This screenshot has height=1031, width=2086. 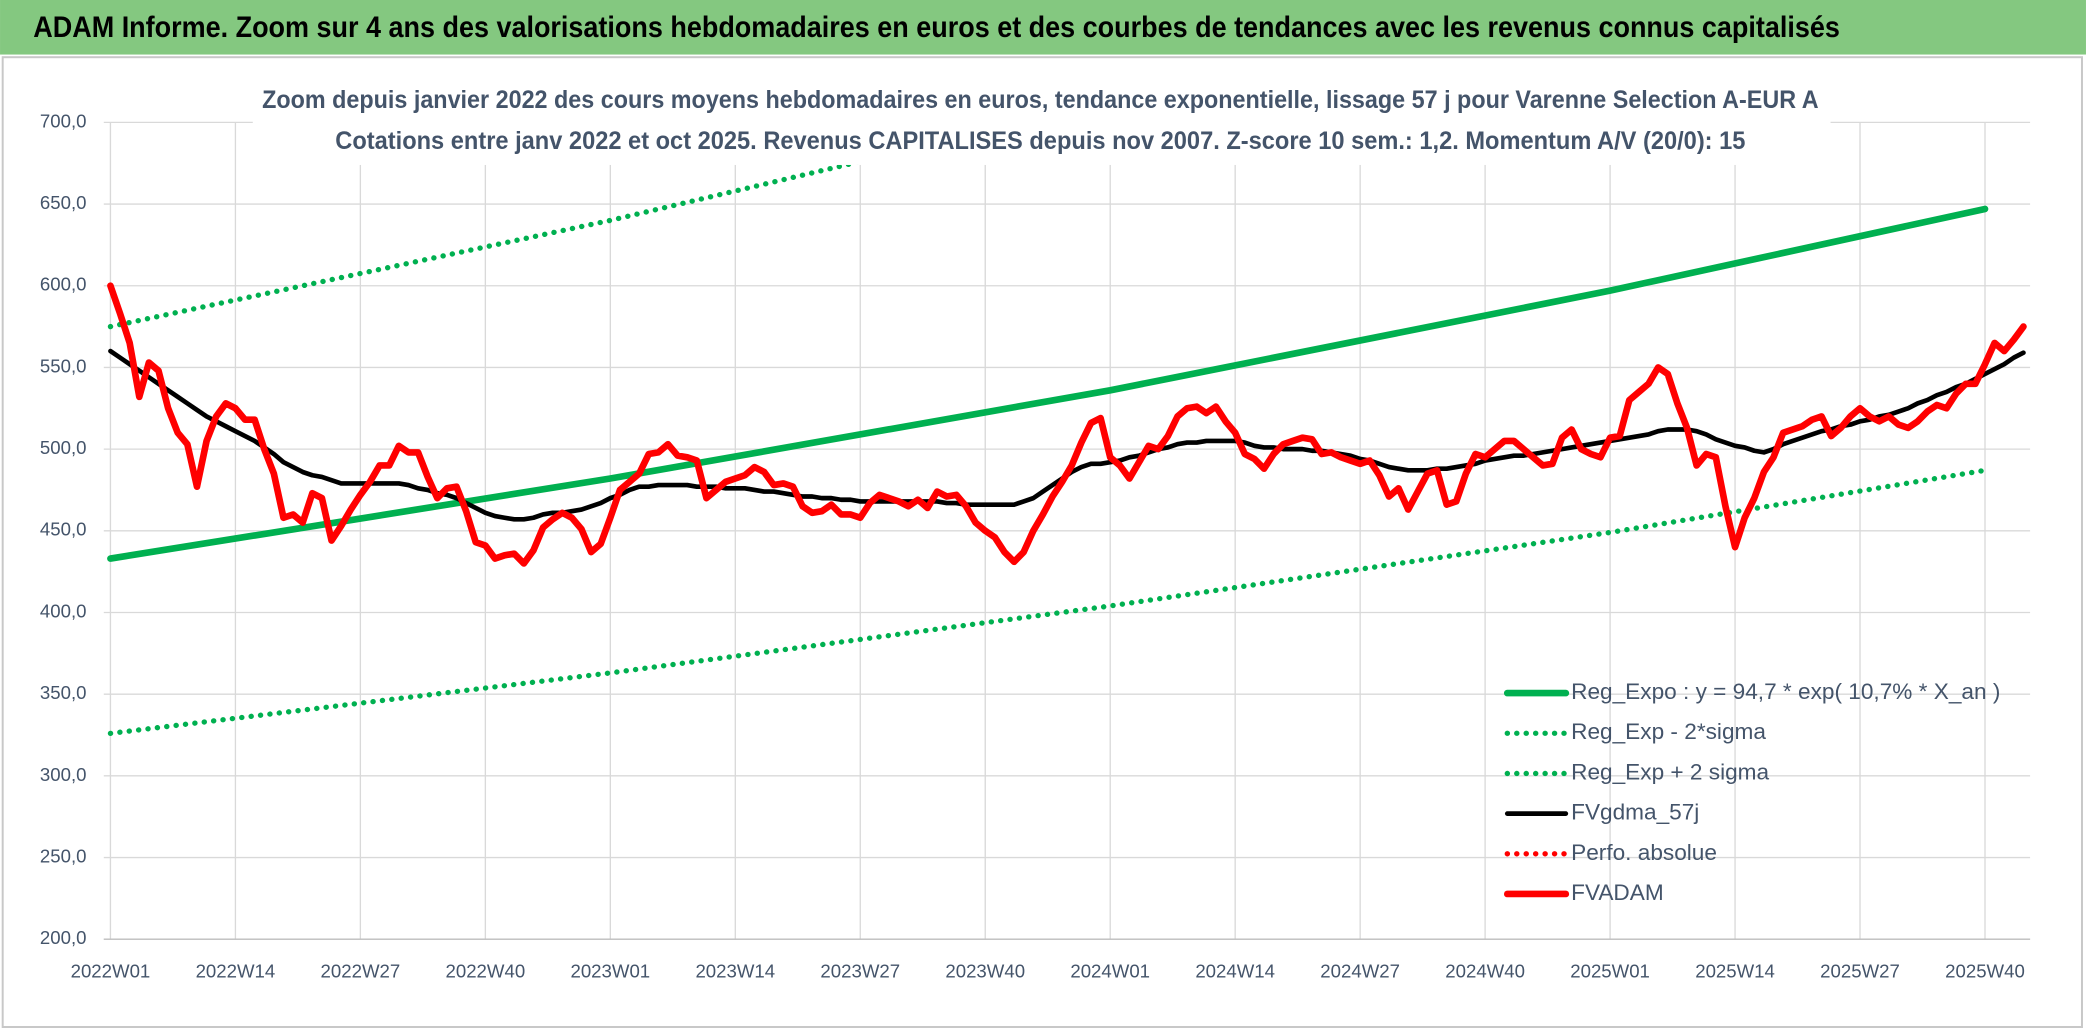 I want to click on x-tick-label: 2023W01, so click(x=610, y=970).